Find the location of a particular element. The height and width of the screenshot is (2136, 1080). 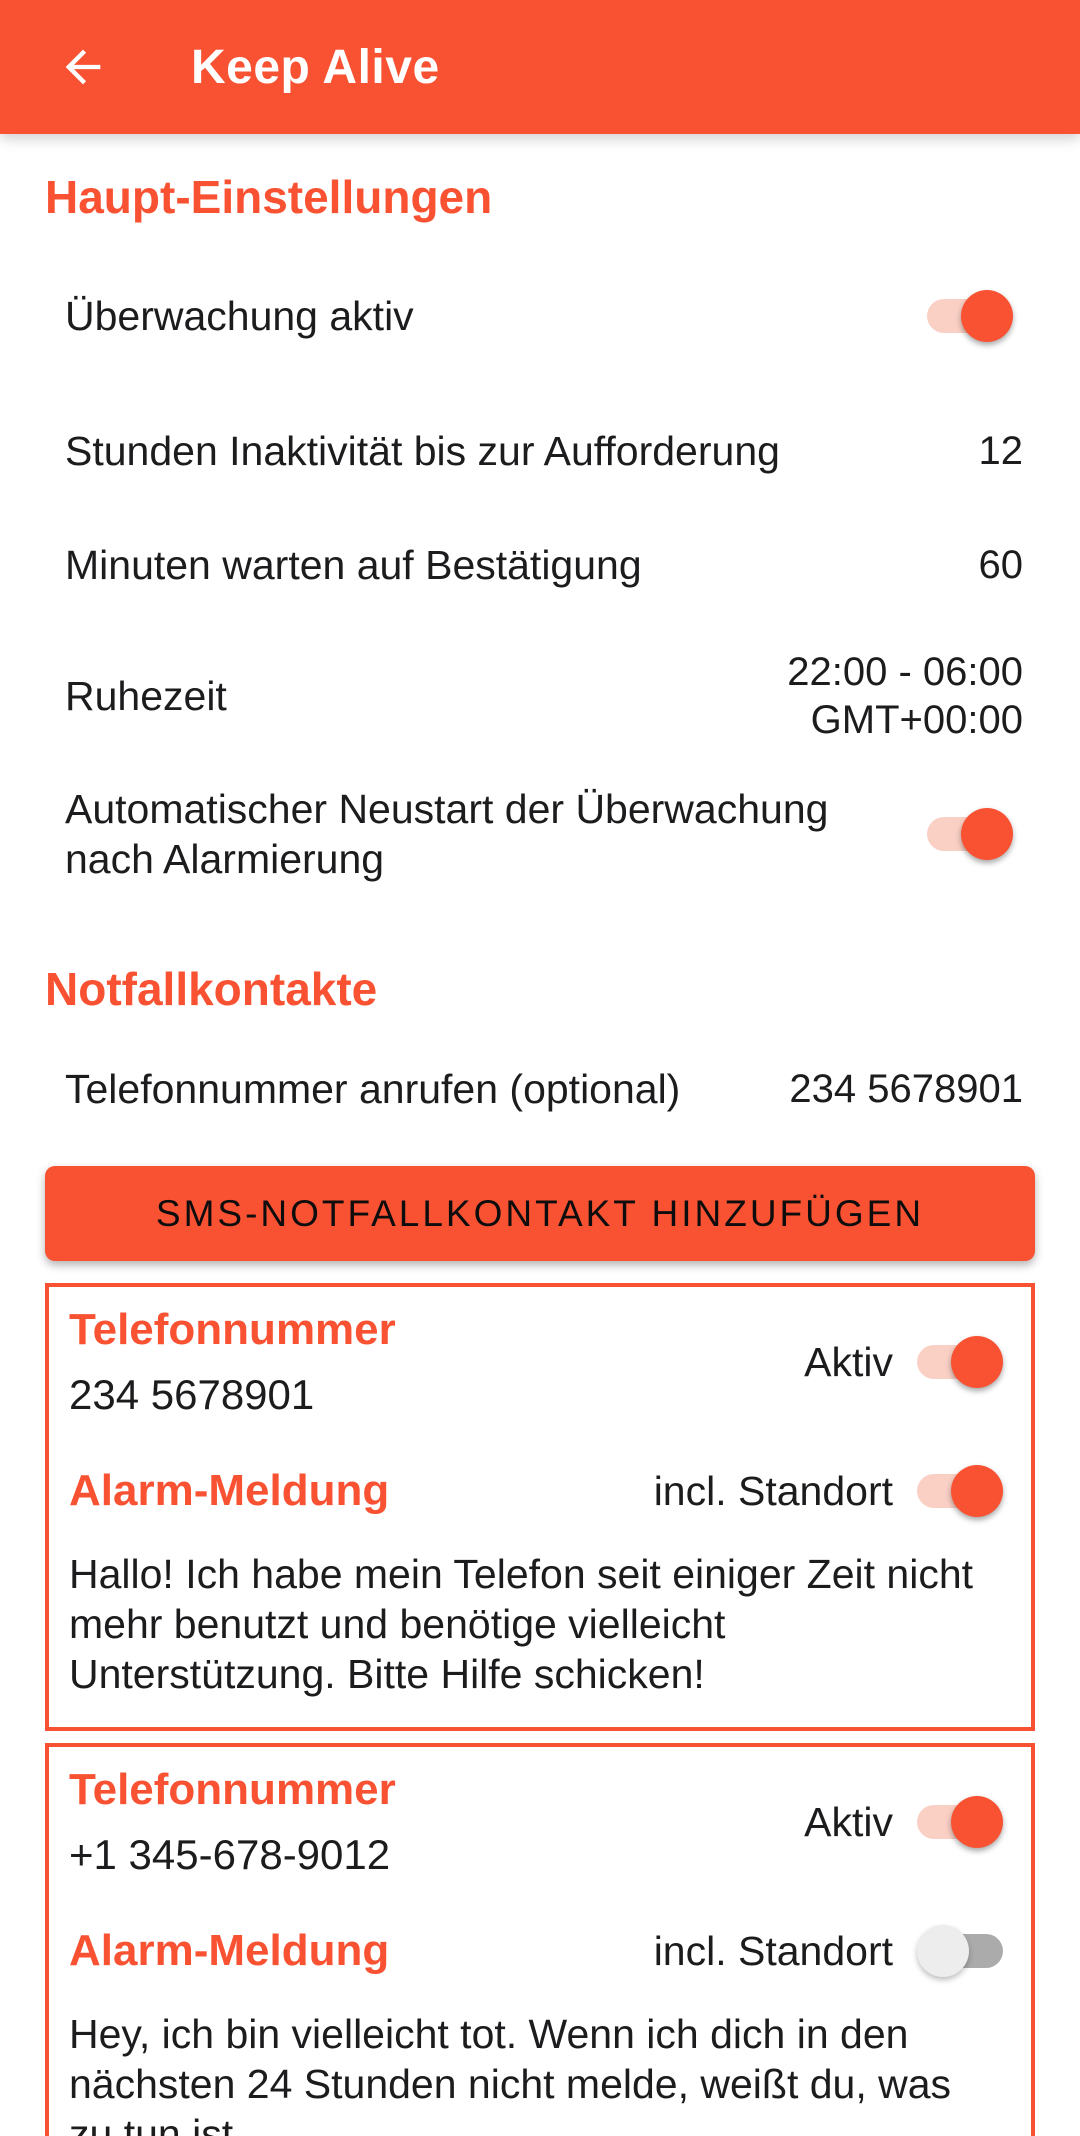

auto-restart-toggle is located at coordinates (970, 834).